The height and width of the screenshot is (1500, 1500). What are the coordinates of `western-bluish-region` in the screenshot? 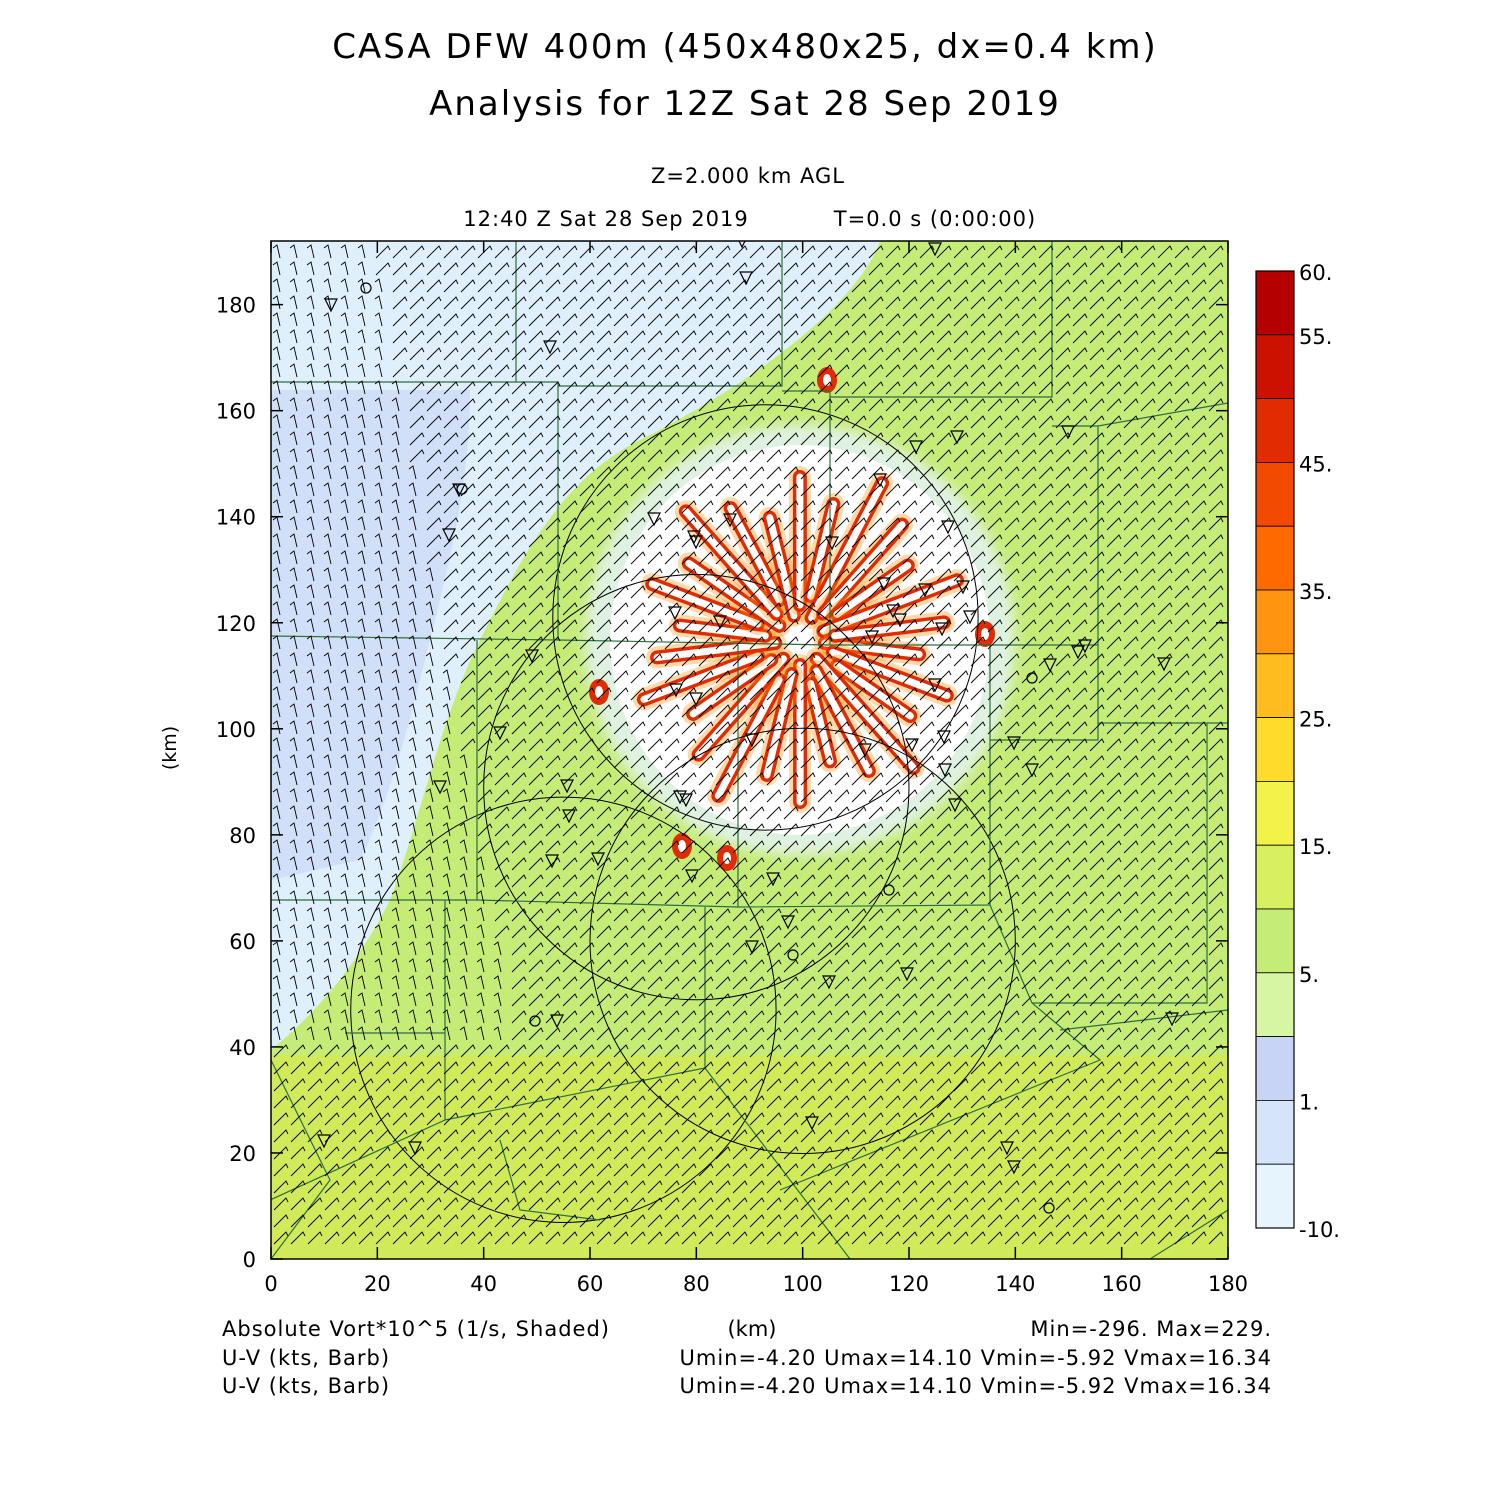 It's located at (370, 635).